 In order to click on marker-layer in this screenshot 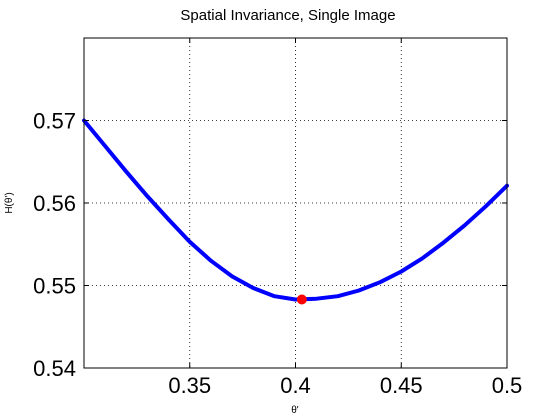, I will do `click(301, 299)`.